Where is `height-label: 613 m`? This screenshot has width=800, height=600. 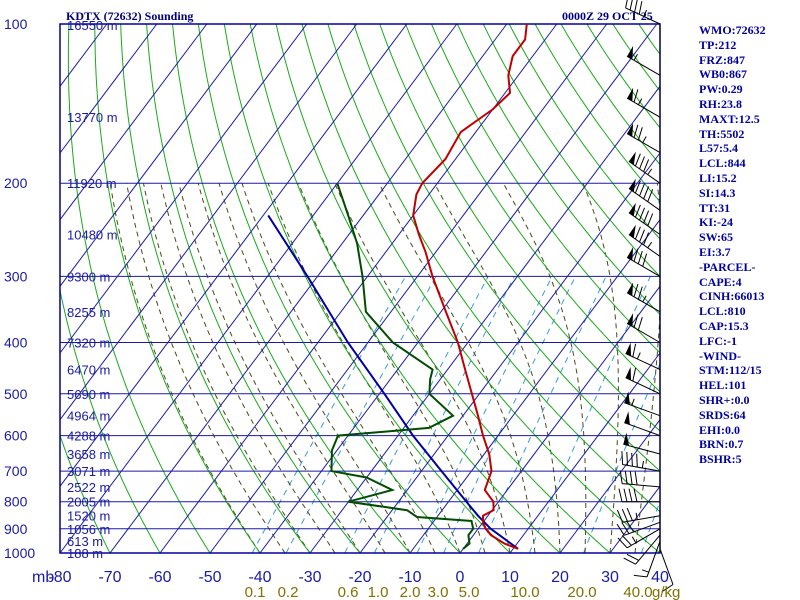
height-label: 613 m is located at coordinates (85, 541).